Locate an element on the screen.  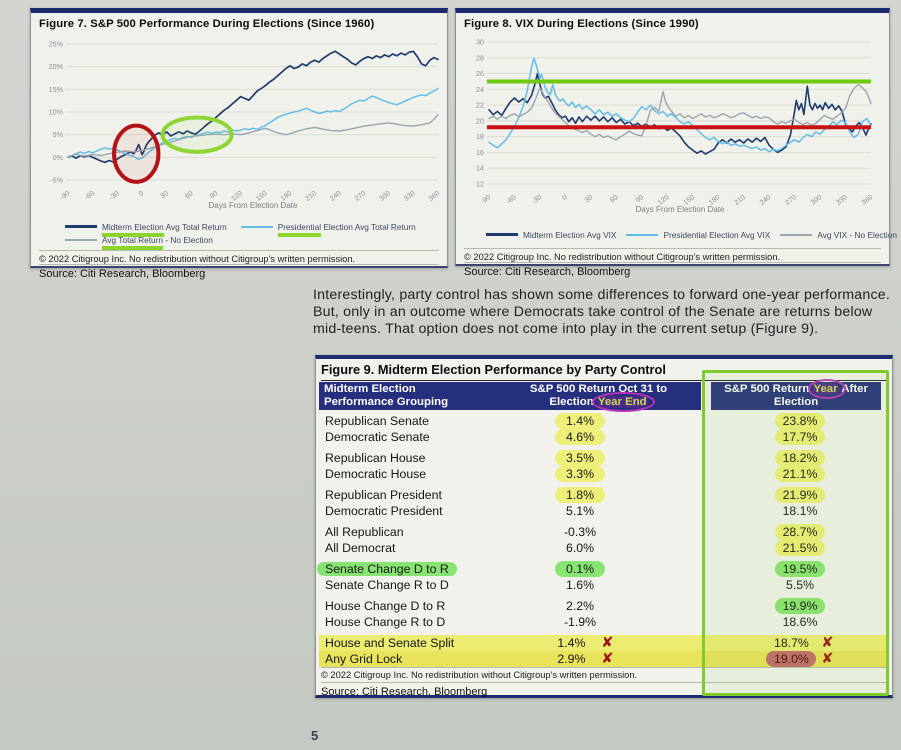
cell-oct31: 0.1% is located at coordinates (580, 569).